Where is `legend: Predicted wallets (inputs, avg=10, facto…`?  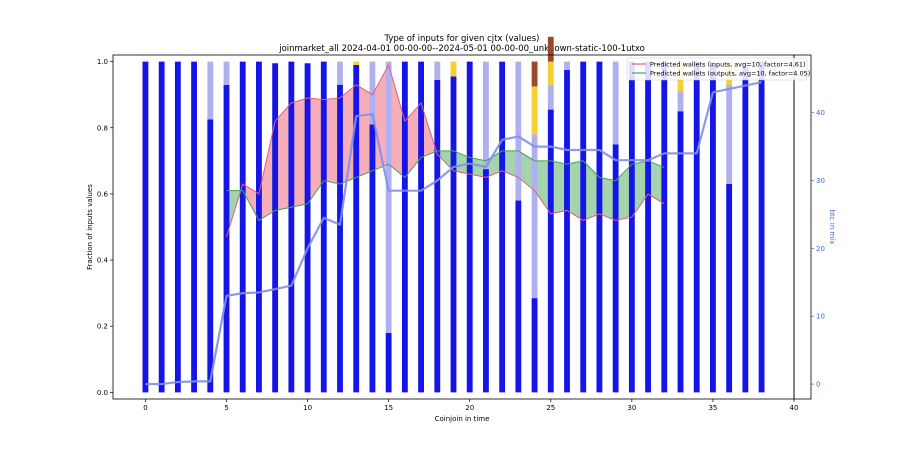
legend: Predicted wallets (inputs, avg=10, facto… is located at coordinates (718, 69).